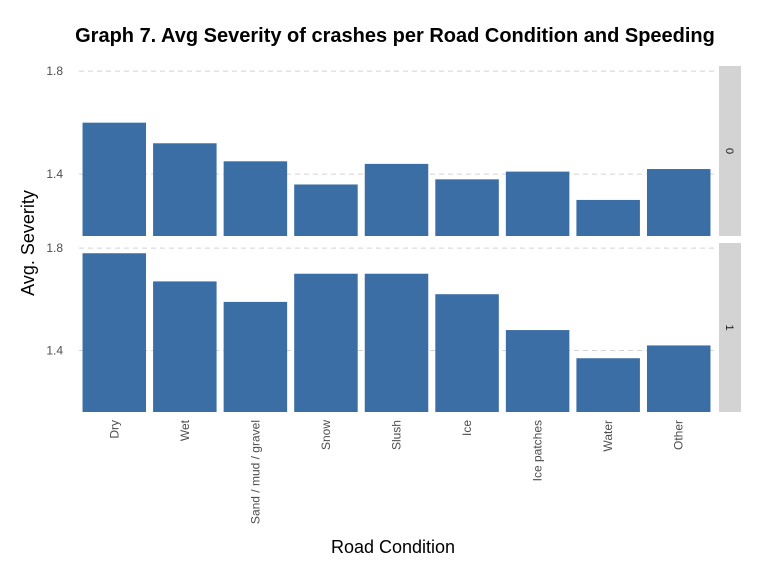 This screenshot has height=576, width=768. I want to click on x-tick-label: Slush, so click(397, 435).